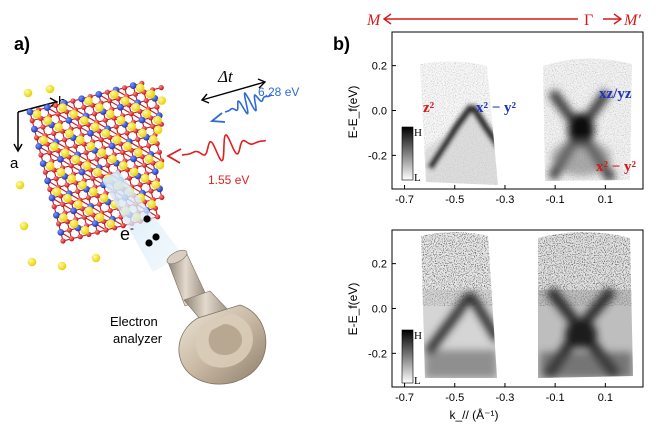 The width and height of the screenshot is (665, 429). What do you see at coordinates (585, 305) in the screenshot?
I see `spectrum-bottom-right` at bounding box center [585, 305].